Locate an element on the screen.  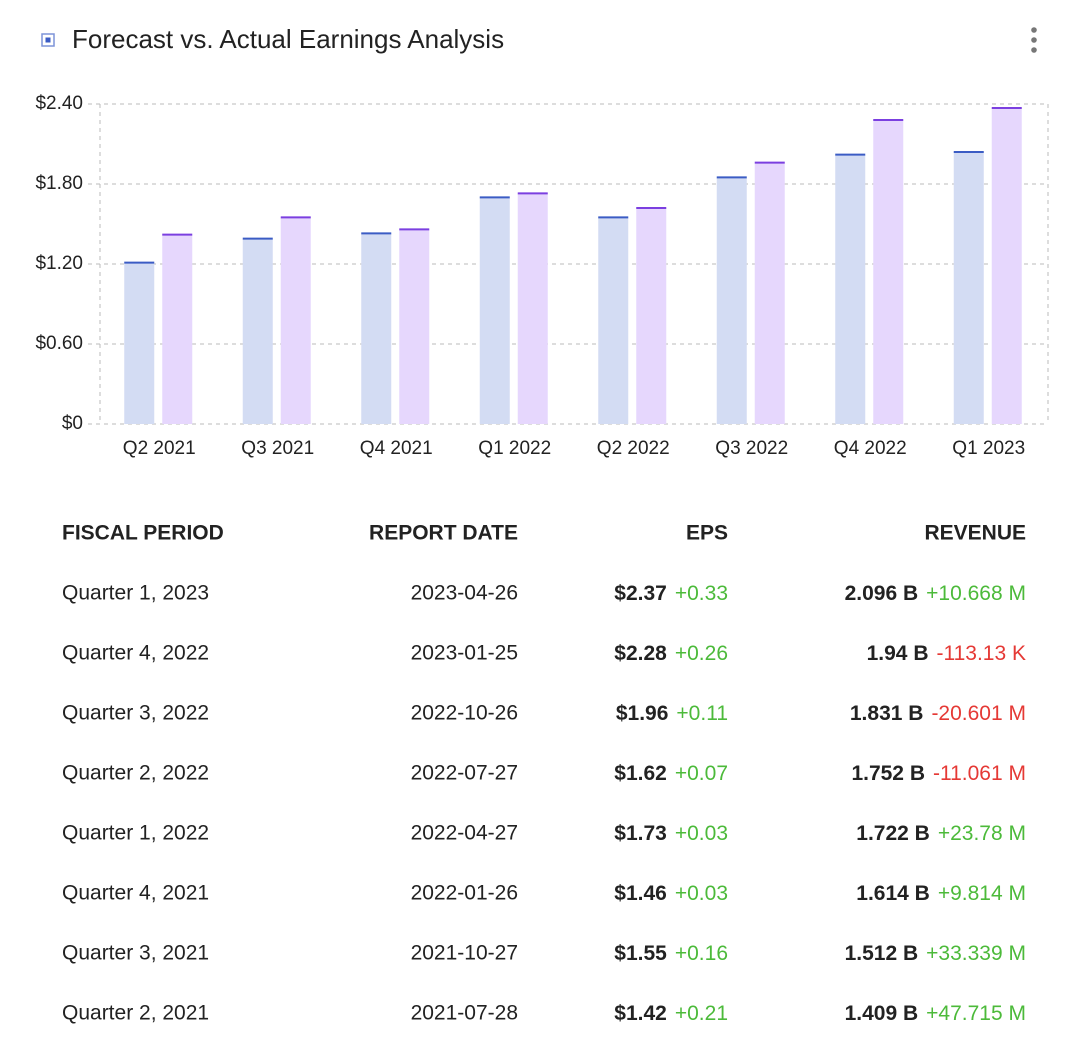
value: 1.614 B is located at coordinates (893, 893).